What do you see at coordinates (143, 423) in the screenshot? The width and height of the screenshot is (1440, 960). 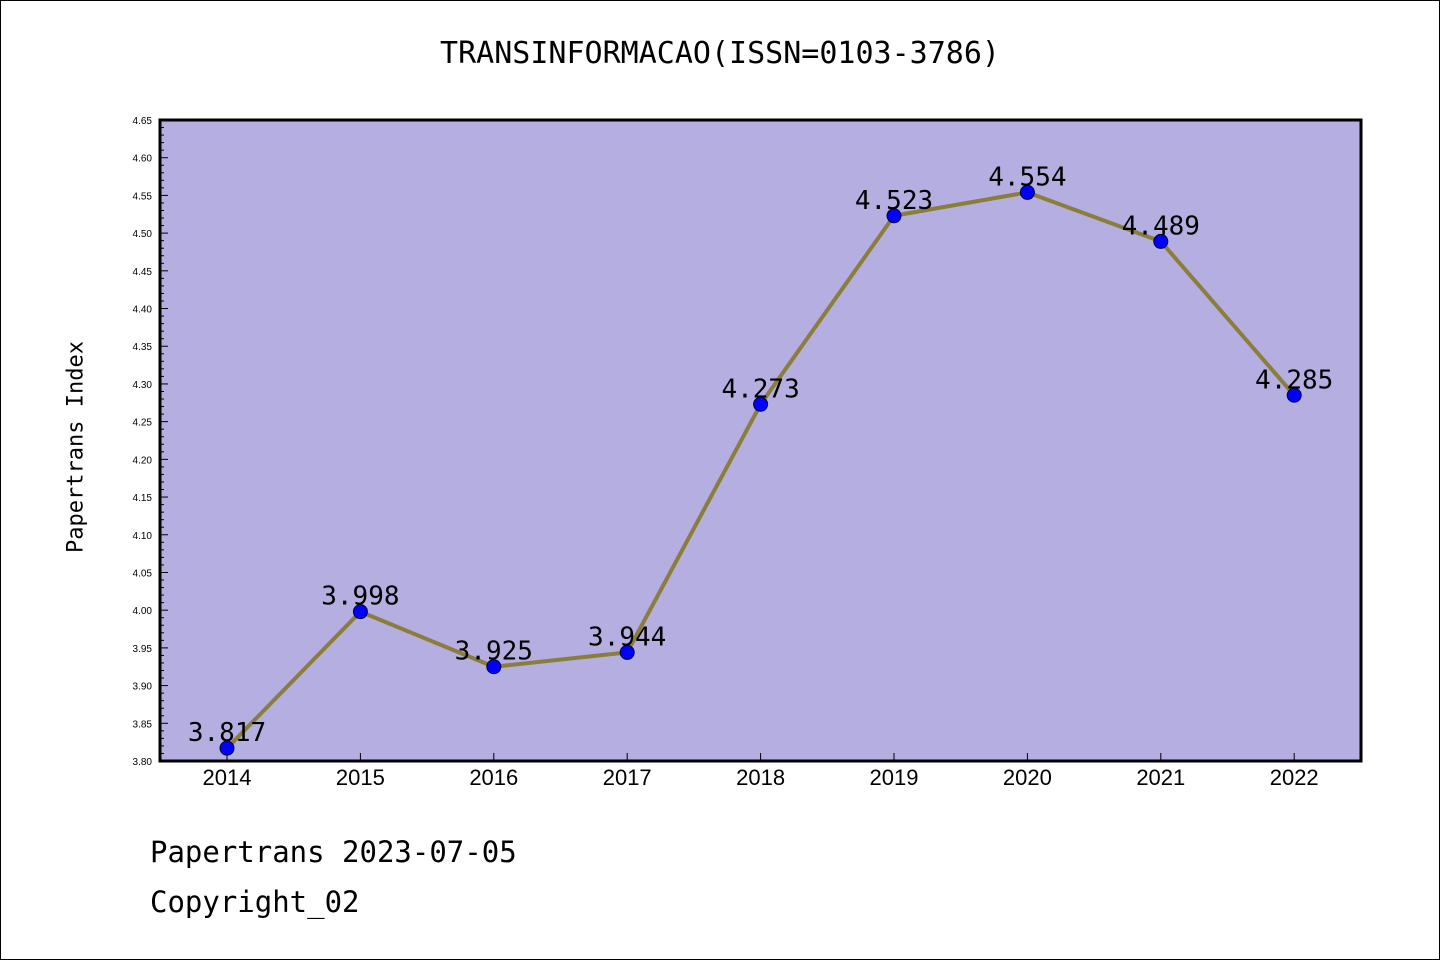 I see `y-tick-label: 4.25` at bounding box center [143, 423].